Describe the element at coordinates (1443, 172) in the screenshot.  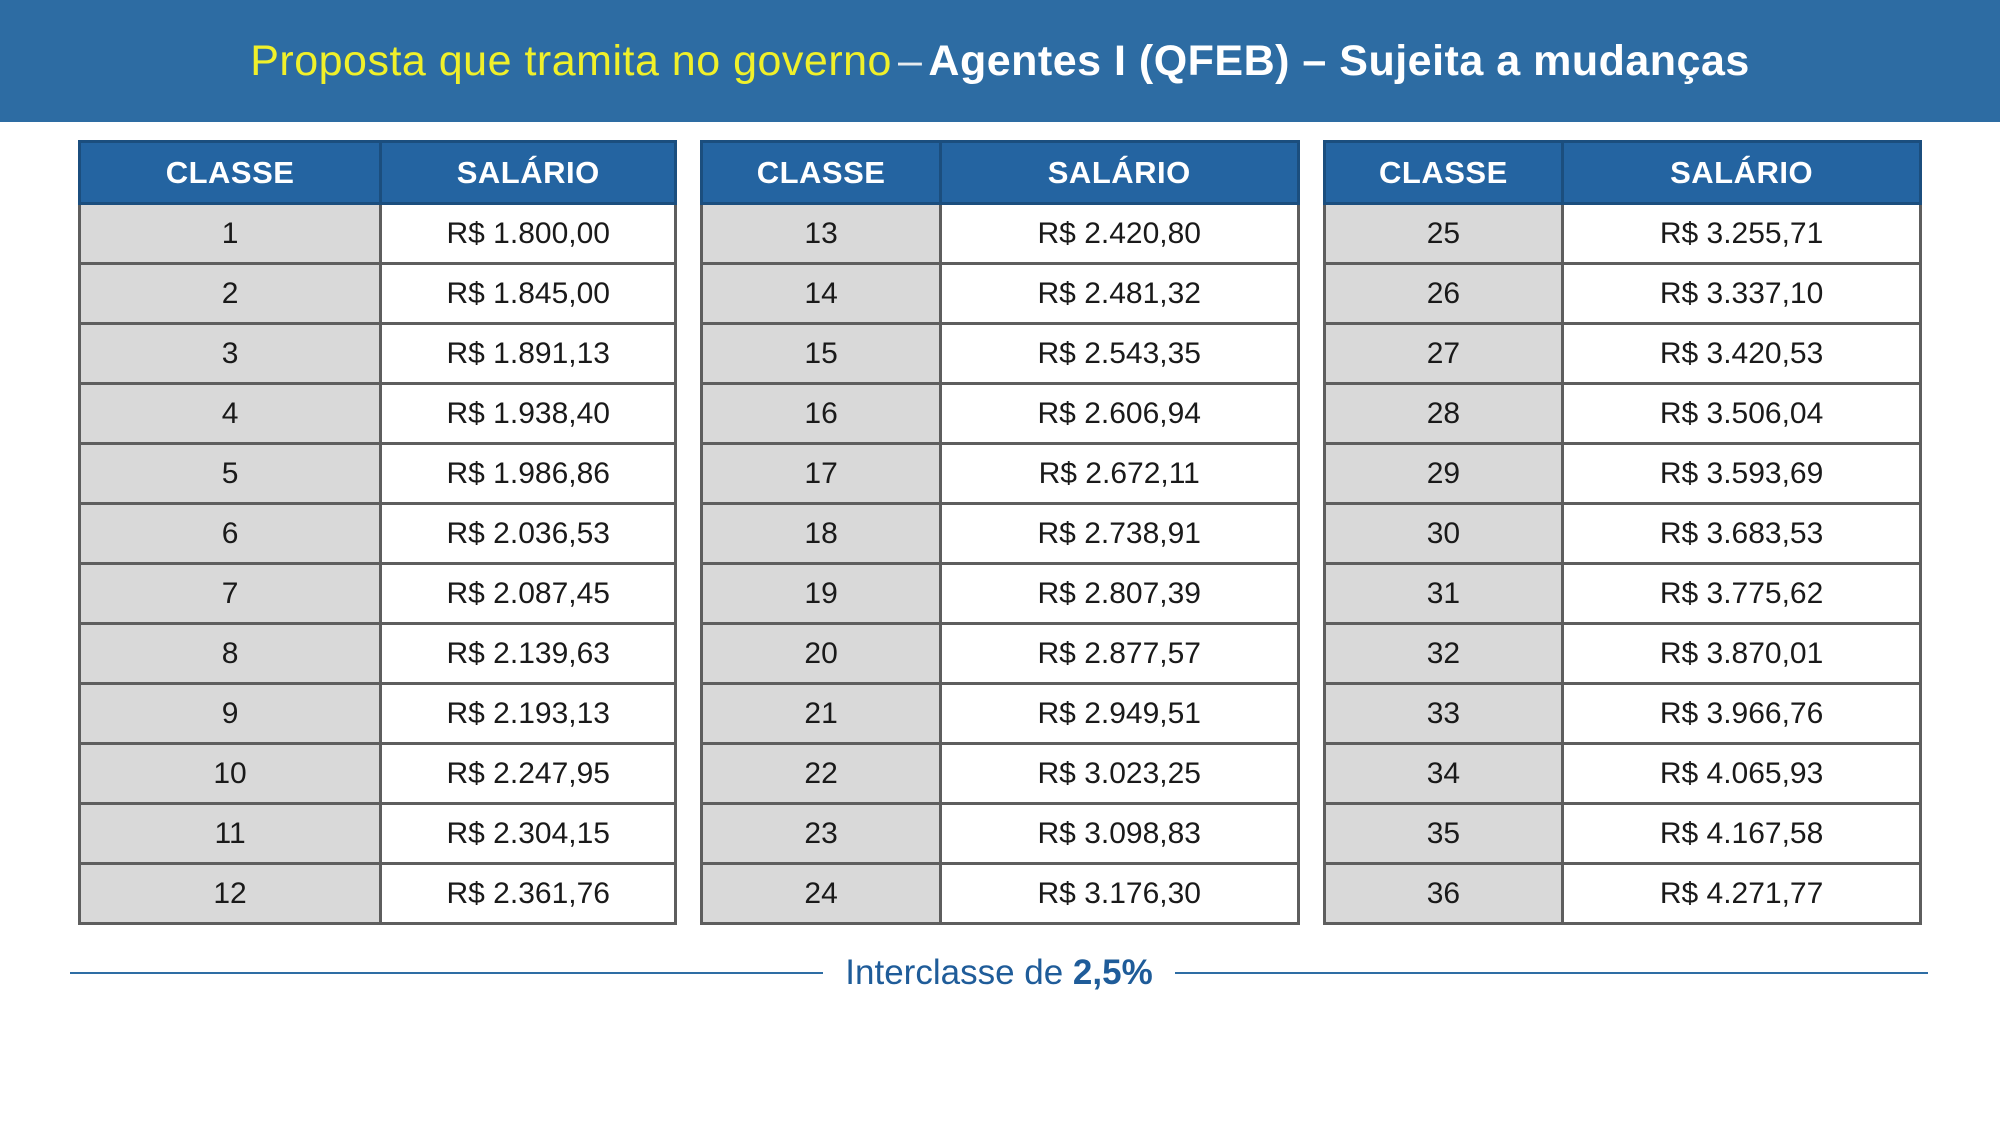
I see `column-header: CLASSE` at that location.